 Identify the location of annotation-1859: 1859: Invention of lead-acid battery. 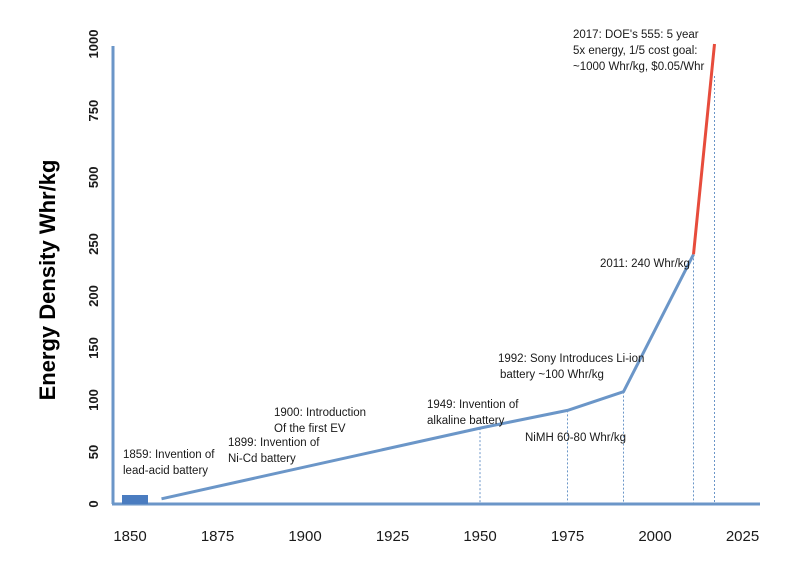
(170, 463).